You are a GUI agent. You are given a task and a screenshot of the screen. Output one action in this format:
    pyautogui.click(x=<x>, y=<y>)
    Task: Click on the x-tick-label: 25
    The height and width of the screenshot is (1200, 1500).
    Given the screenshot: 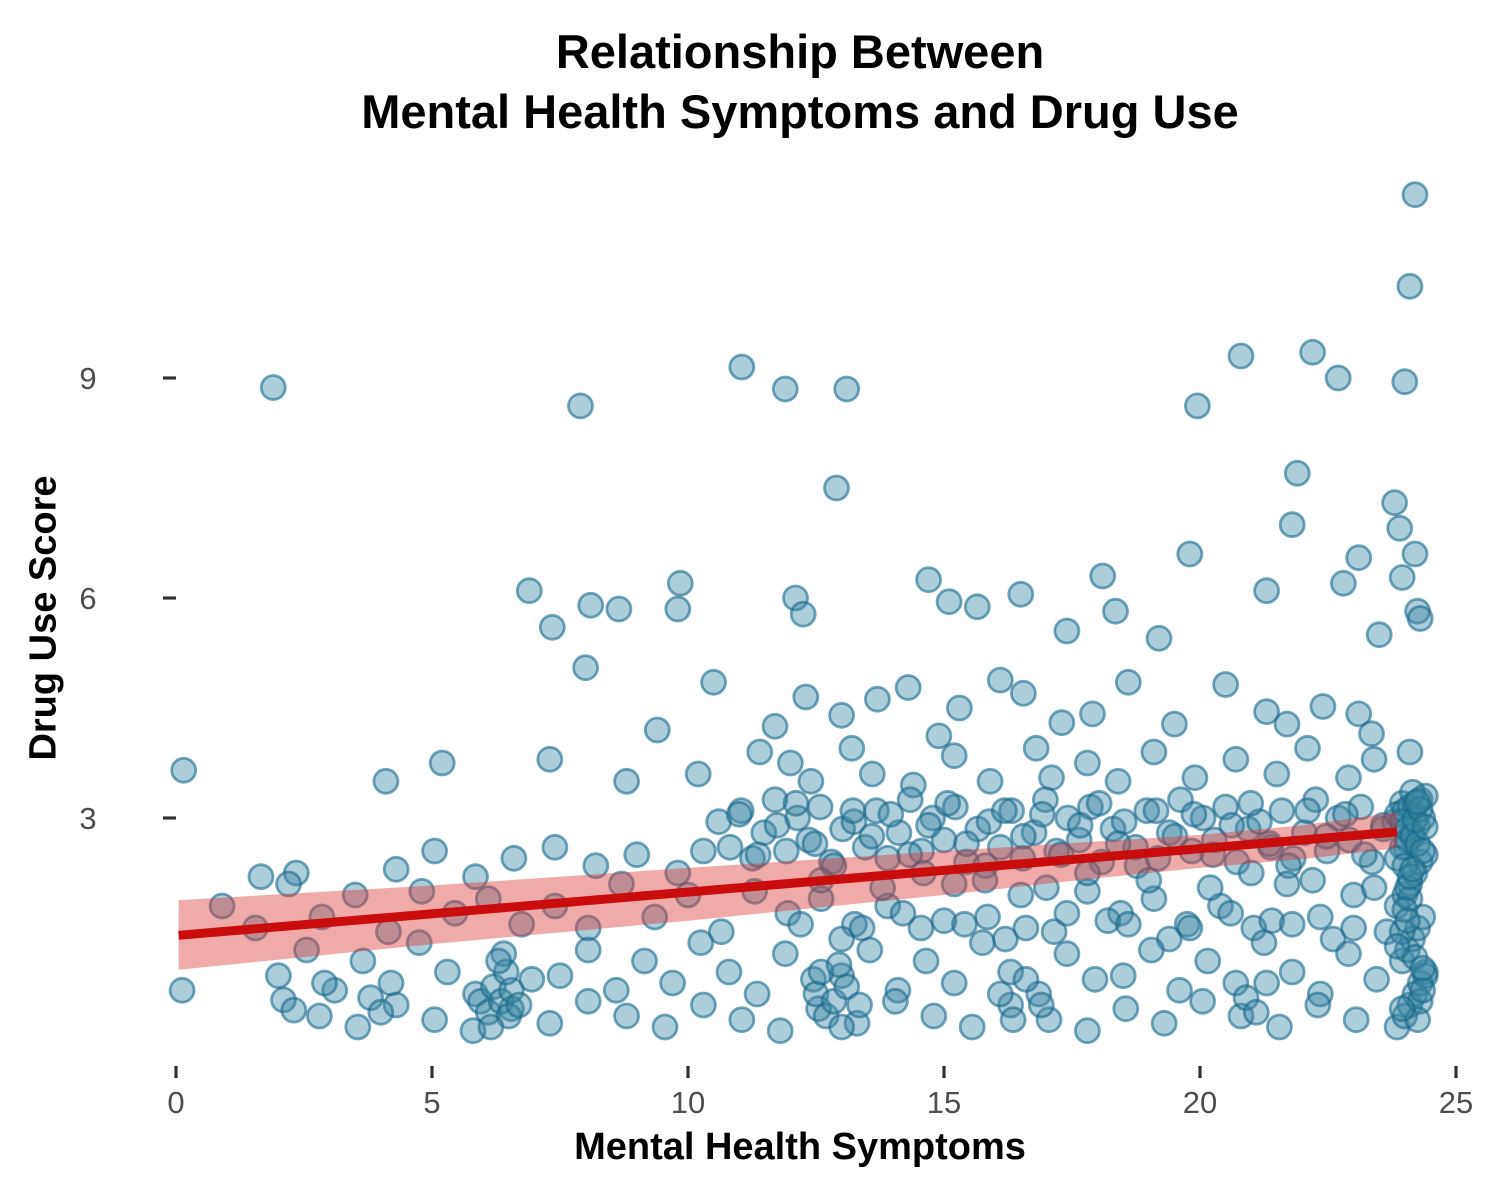 What is the action you would take?
    pyautogui.click(x=1456, y=1102)
    